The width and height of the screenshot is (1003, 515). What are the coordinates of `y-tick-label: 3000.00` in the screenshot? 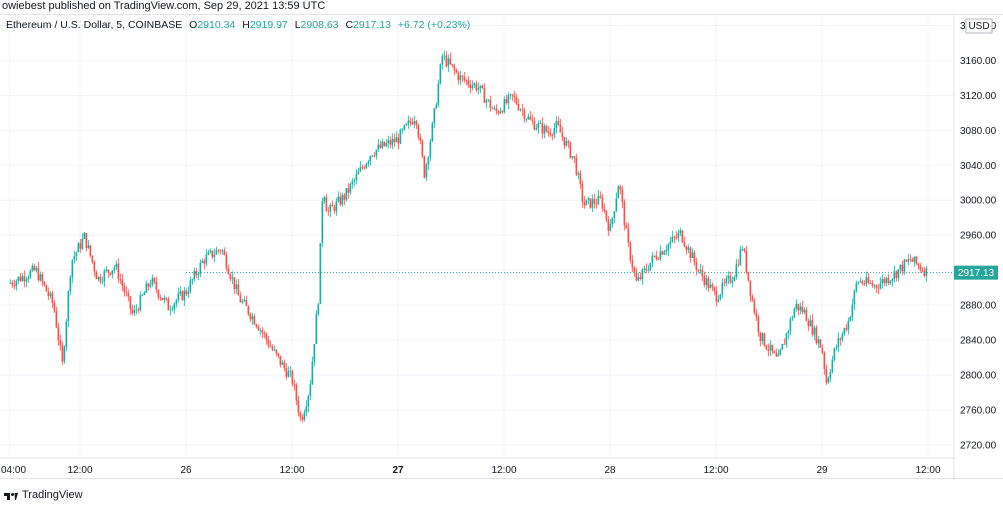 It's located at (978, 201).